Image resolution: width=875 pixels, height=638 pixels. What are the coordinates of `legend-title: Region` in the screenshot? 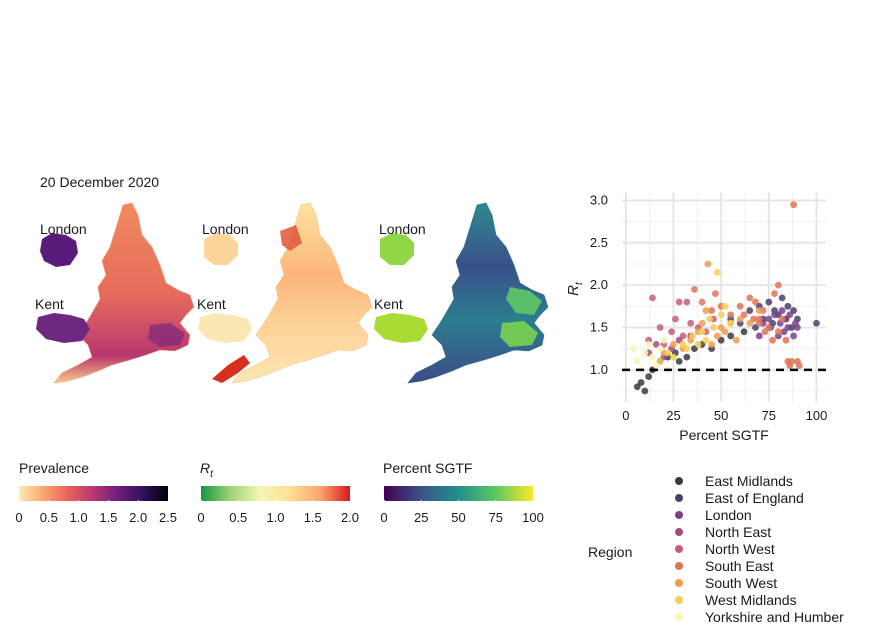 It's located at (610, 552).